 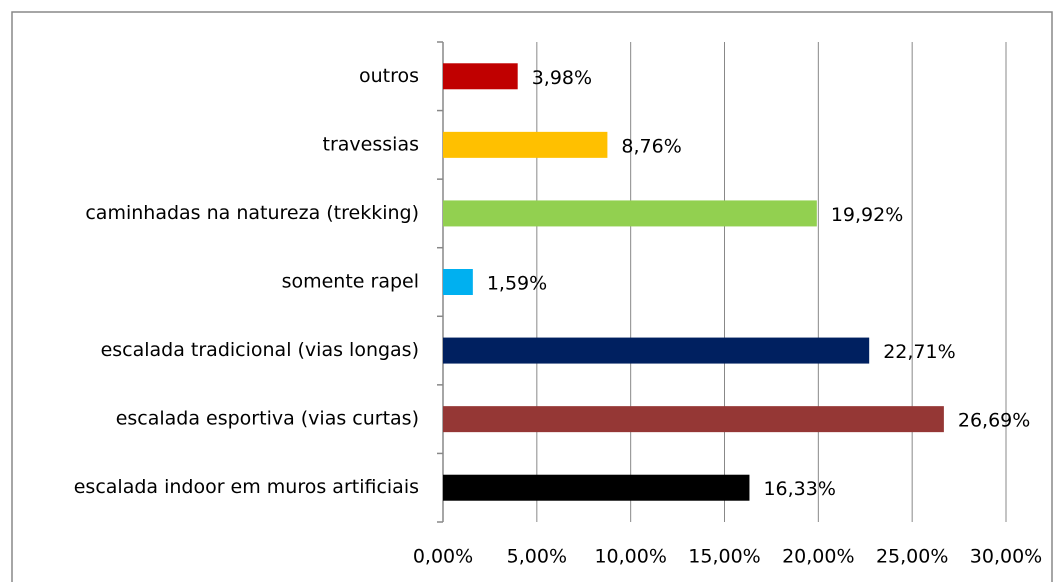 What do you see at coordinates (371, 144) in the screenshot?
I see `y-tick-label: travessias` at bounding box center [371, 144].